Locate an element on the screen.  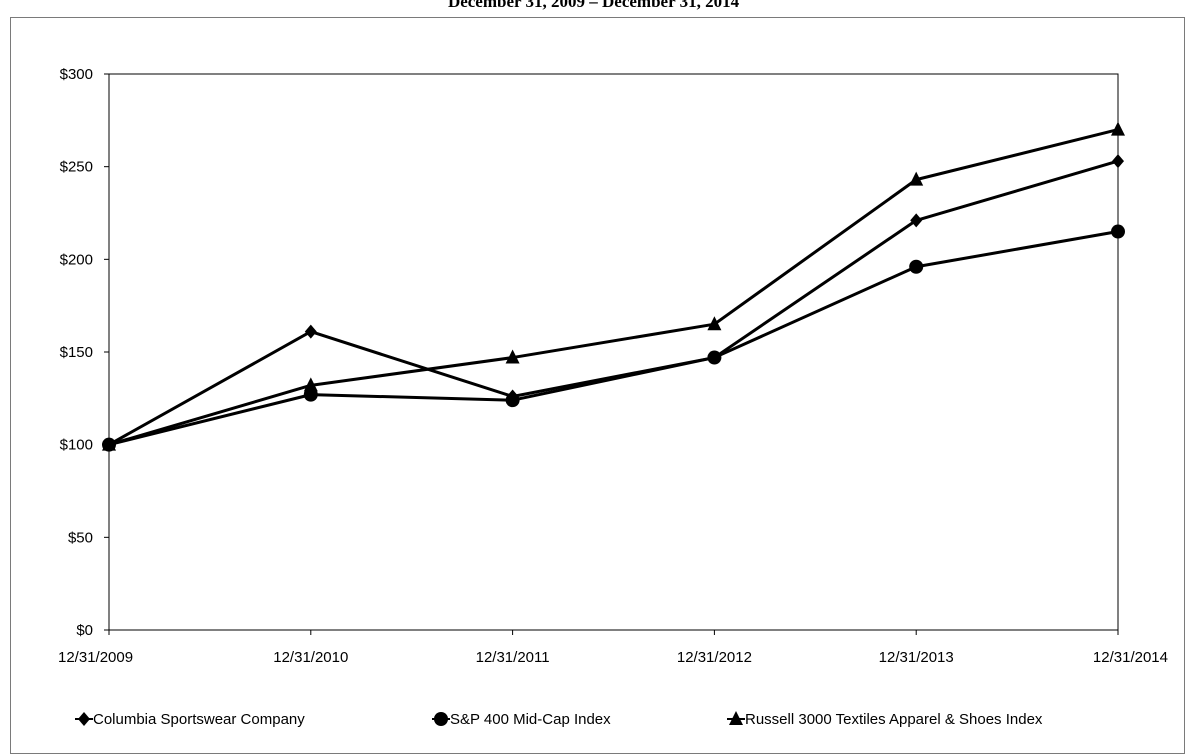
x-tick-label: 12/31/2009 is located at coordinates (95, 657).